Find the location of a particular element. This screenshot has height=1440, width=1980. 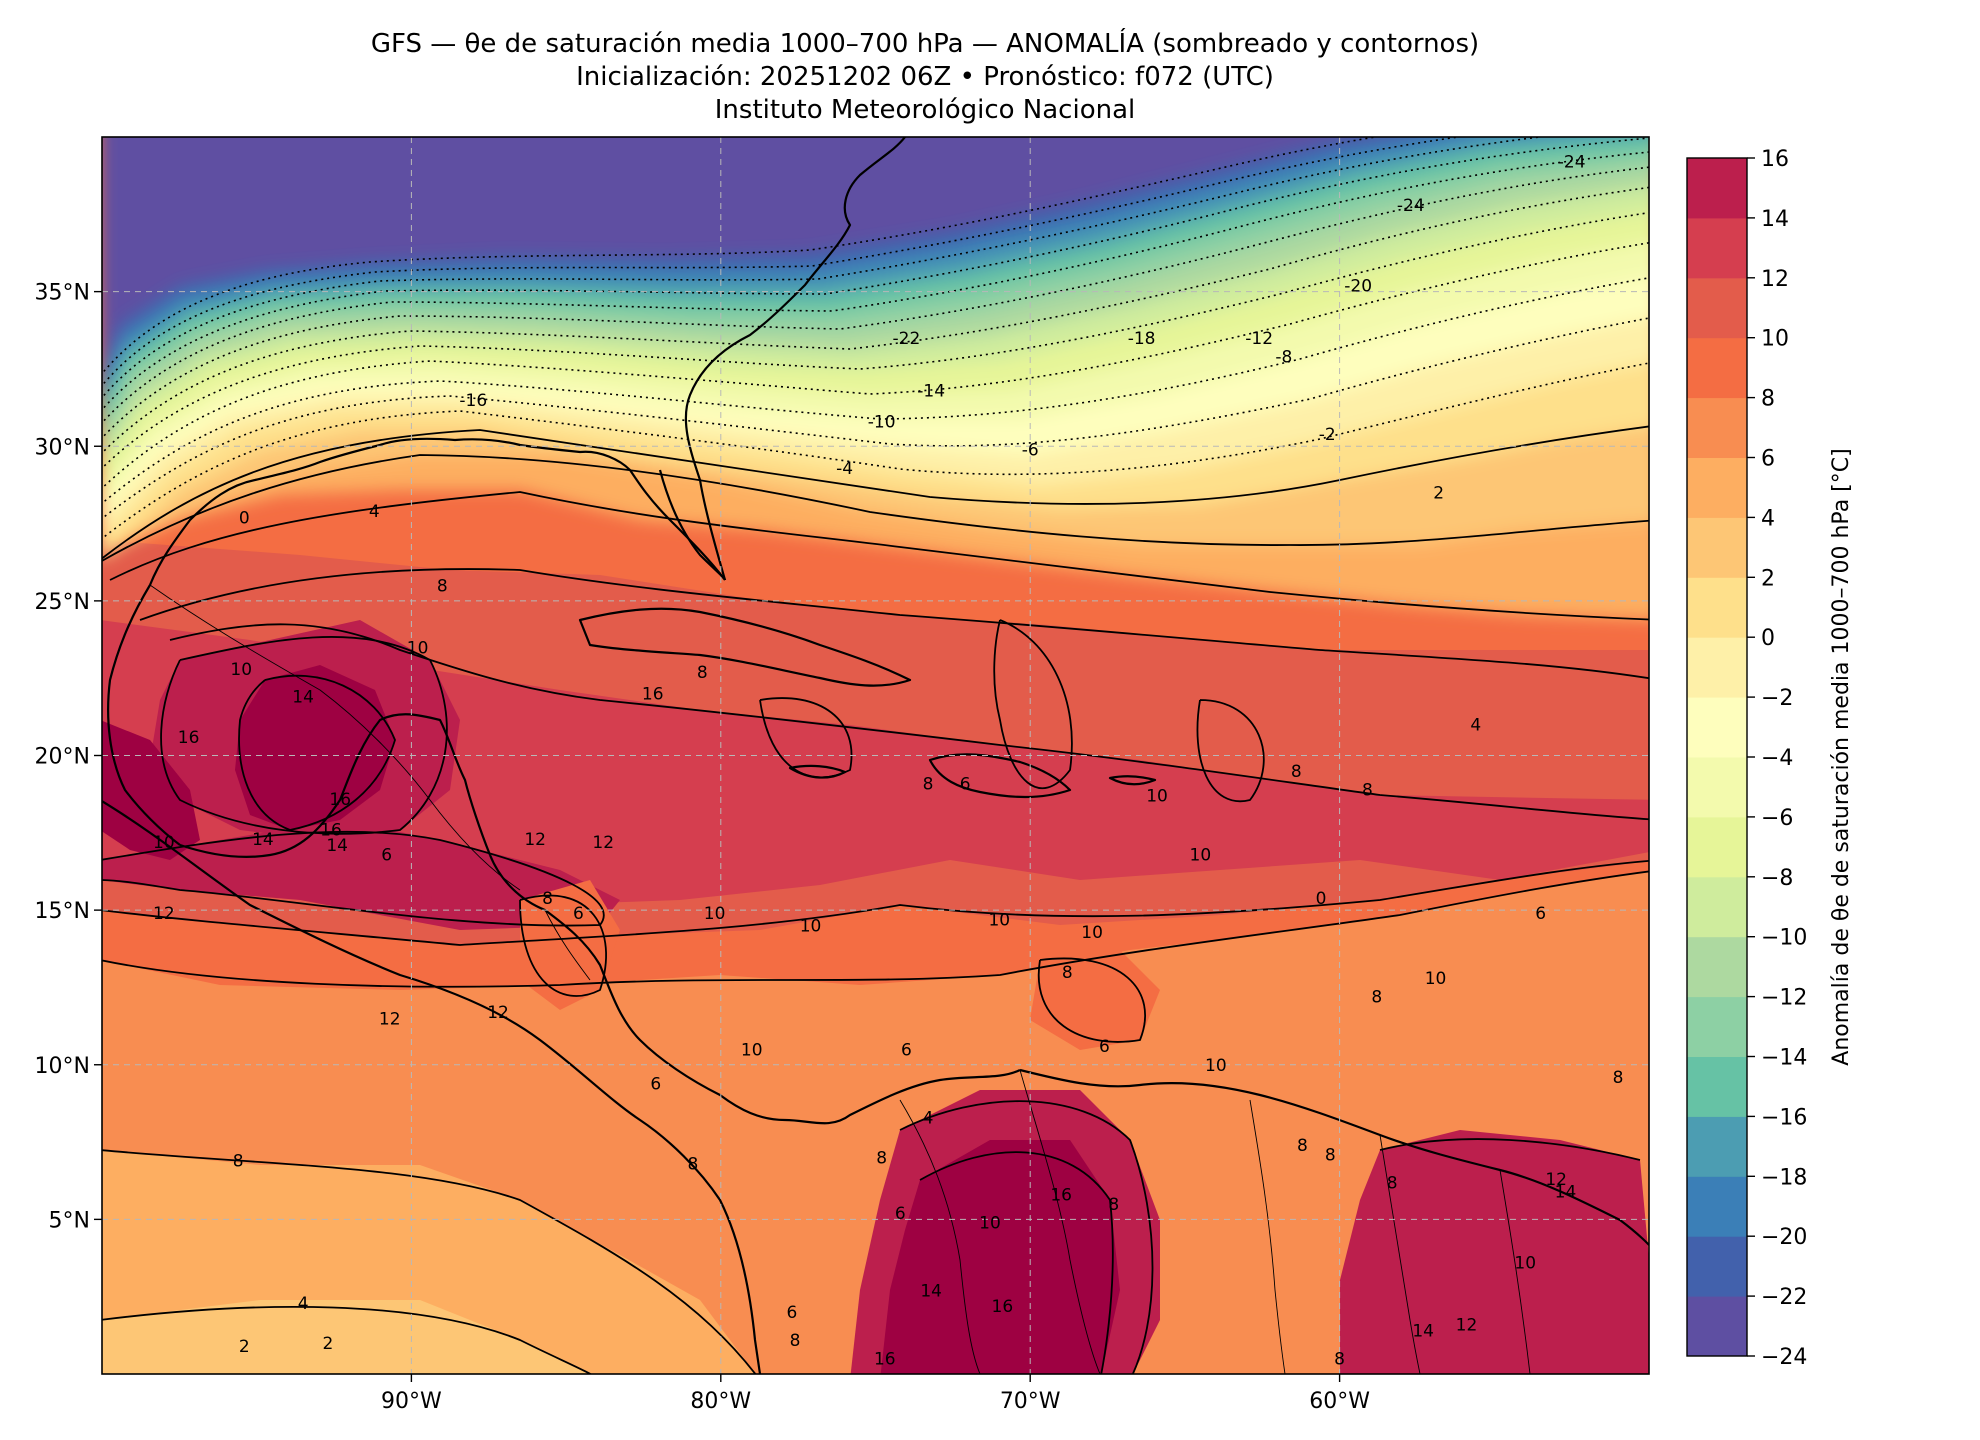

coast-us-east is located at coordinates (795, 359).